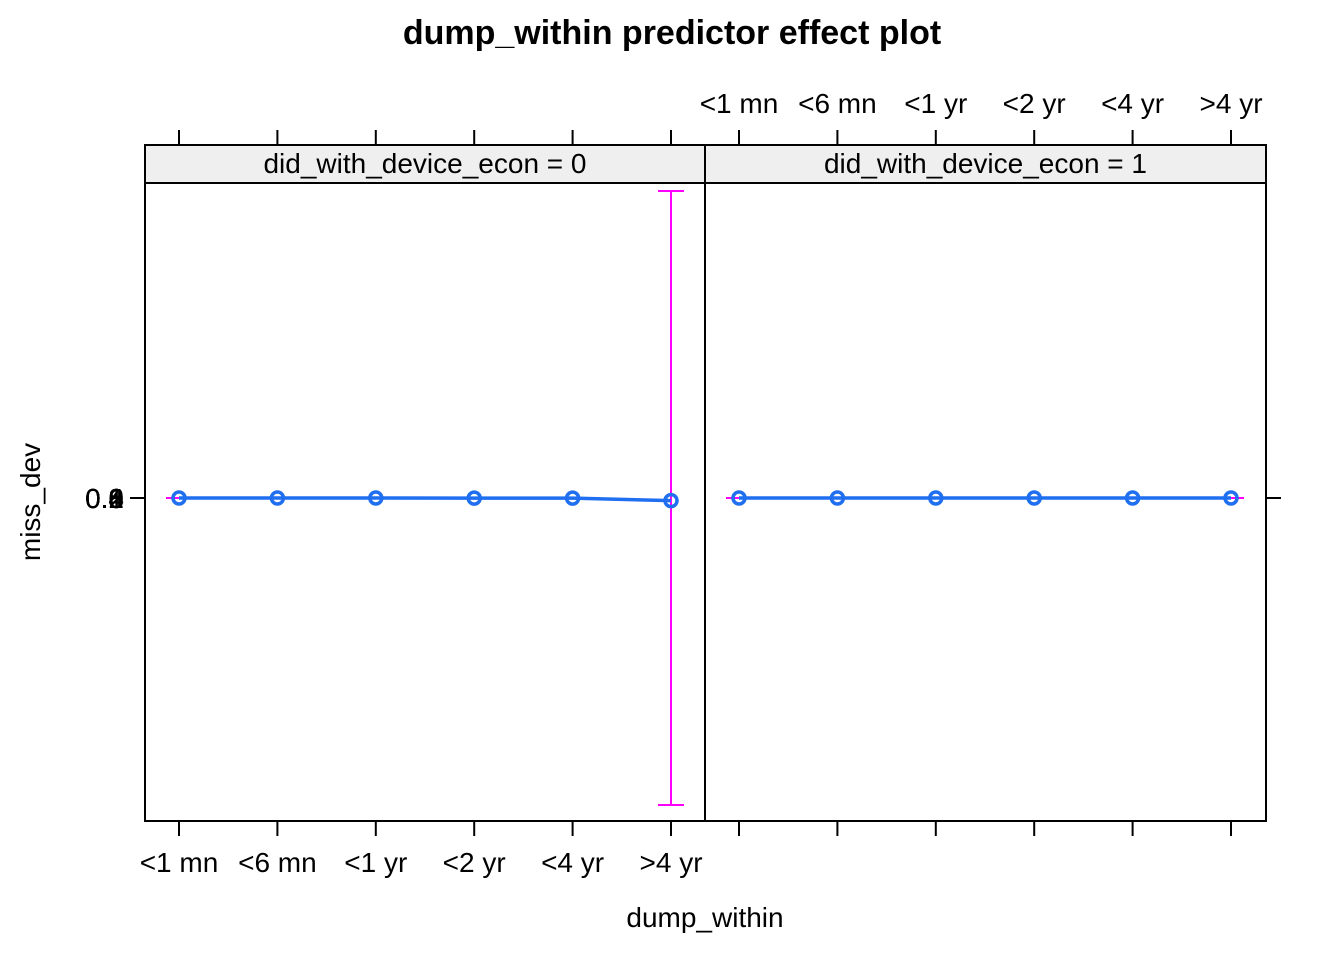 This screenshot has height=960, width=1344. What do you see at coordinates (837, 103) in the screenshot?
I see `x-tick-label-top: <6 mn` at bounding box center [837, 103].